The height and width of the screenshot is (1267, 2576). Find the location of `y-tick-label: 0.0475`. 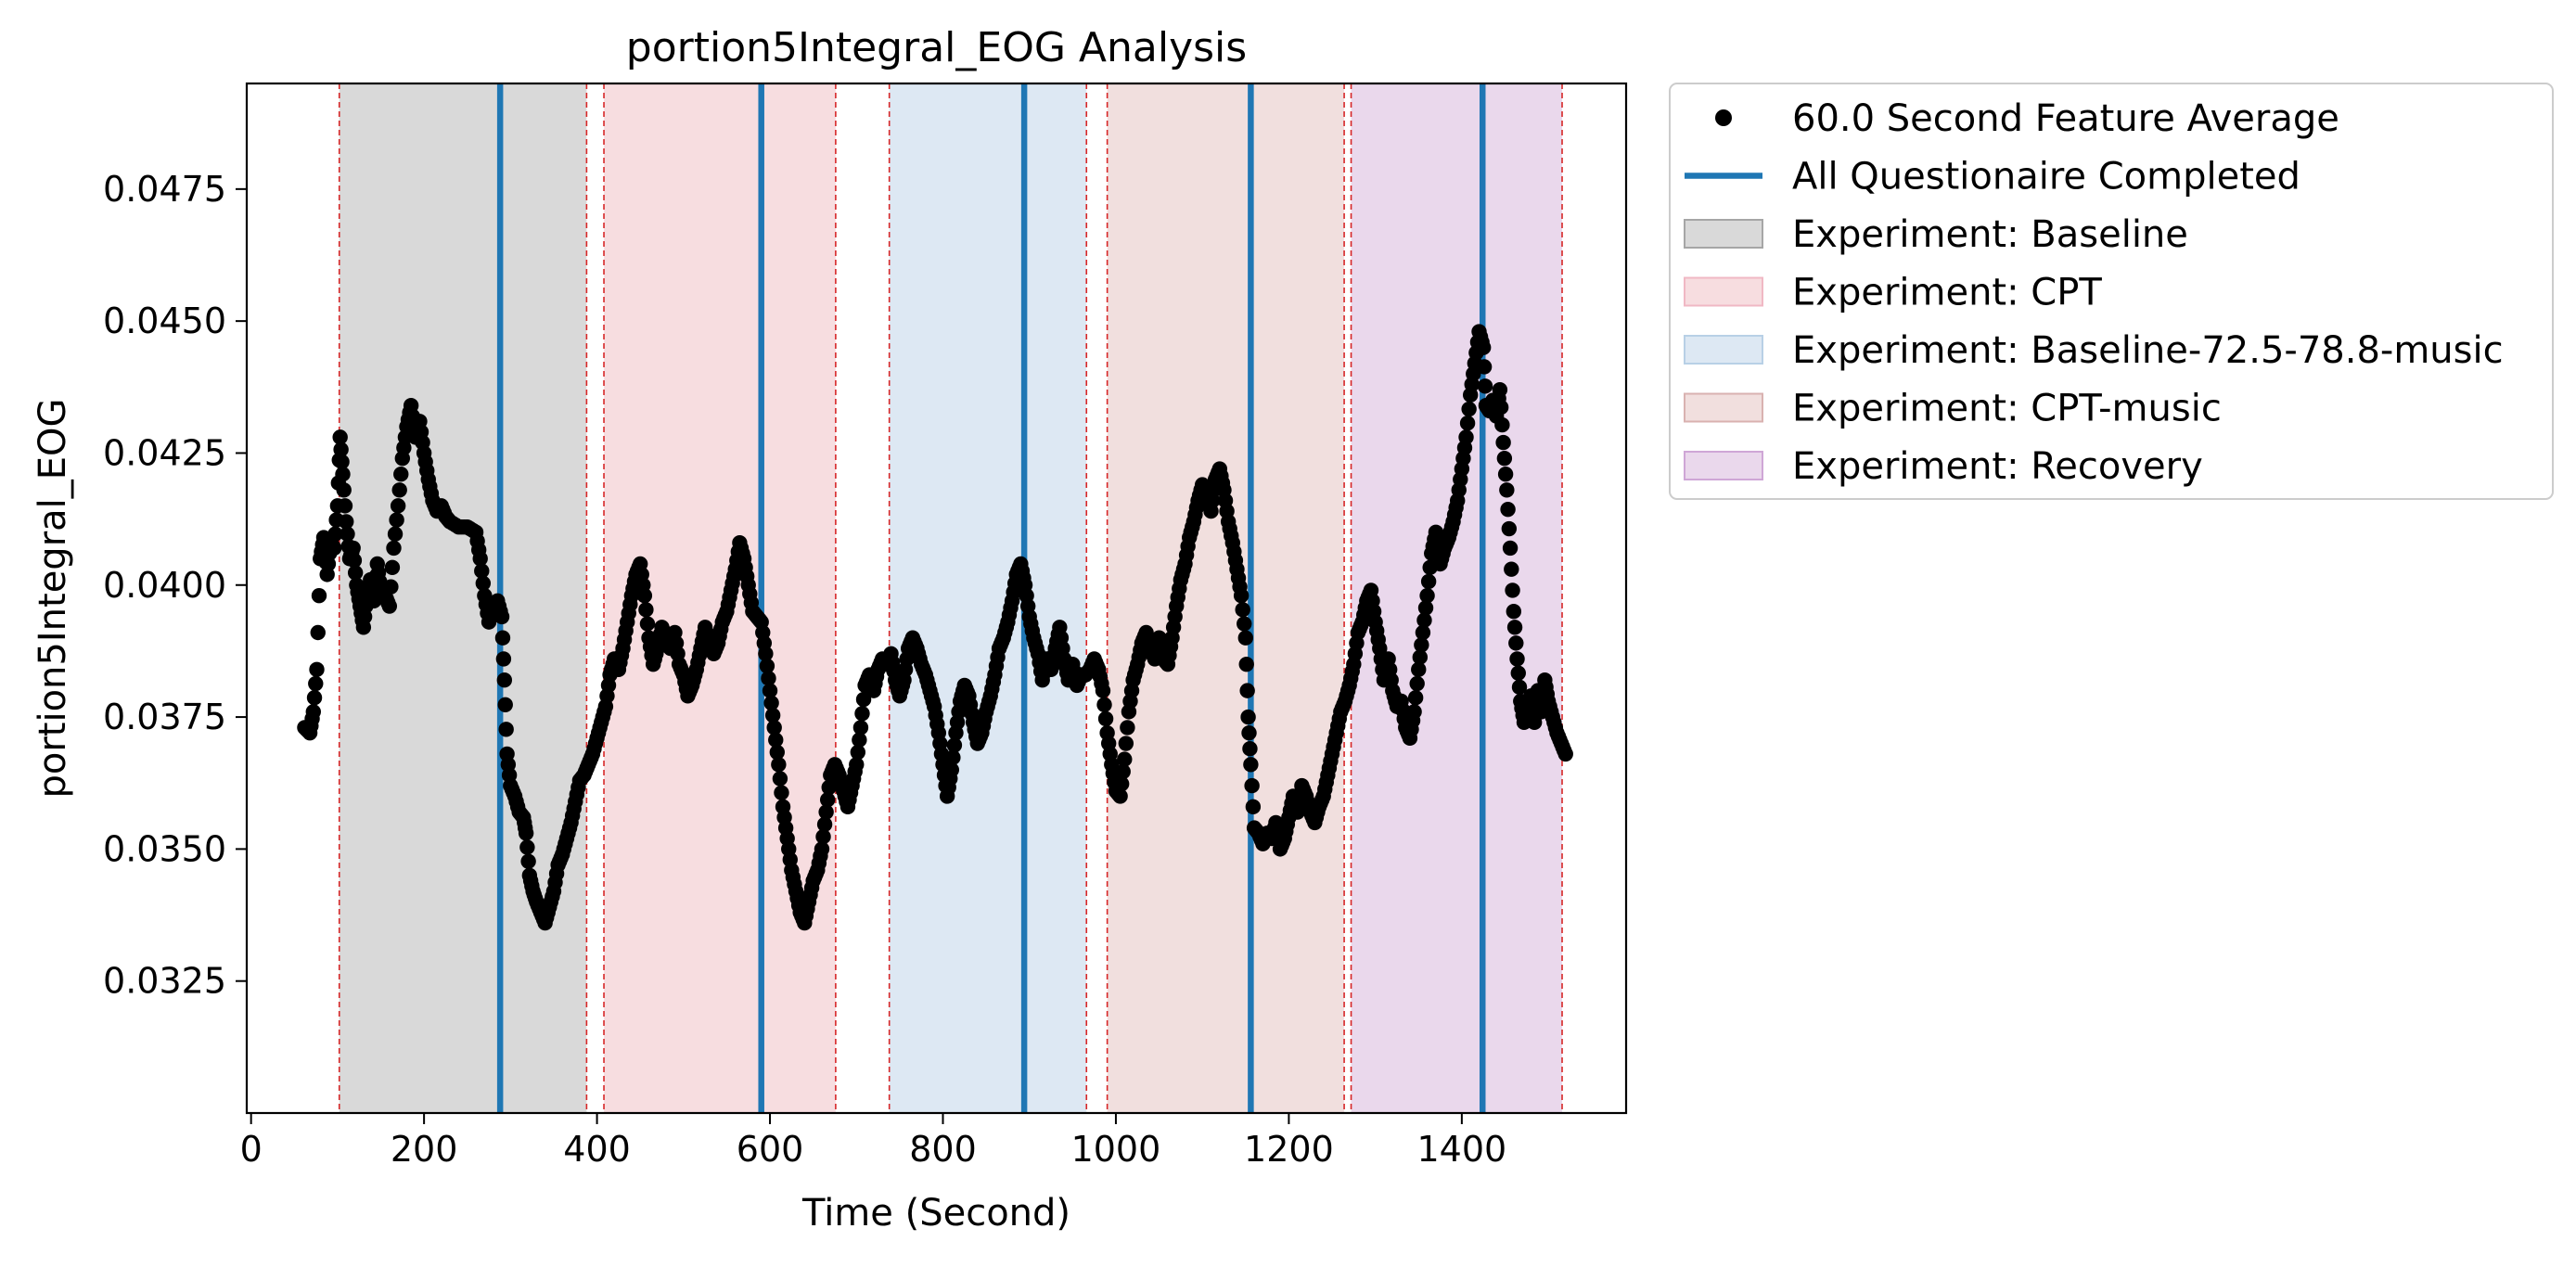

y-tick-label: 0.0475 is located at coordinates (164, 189).